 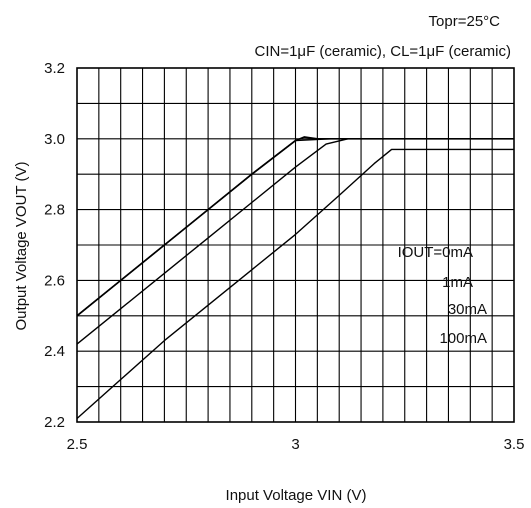 What do you see at coordinates (54, 351) in the screenshot?
I see `y-tick-label: 2.4` at bounding box center [54, 351].